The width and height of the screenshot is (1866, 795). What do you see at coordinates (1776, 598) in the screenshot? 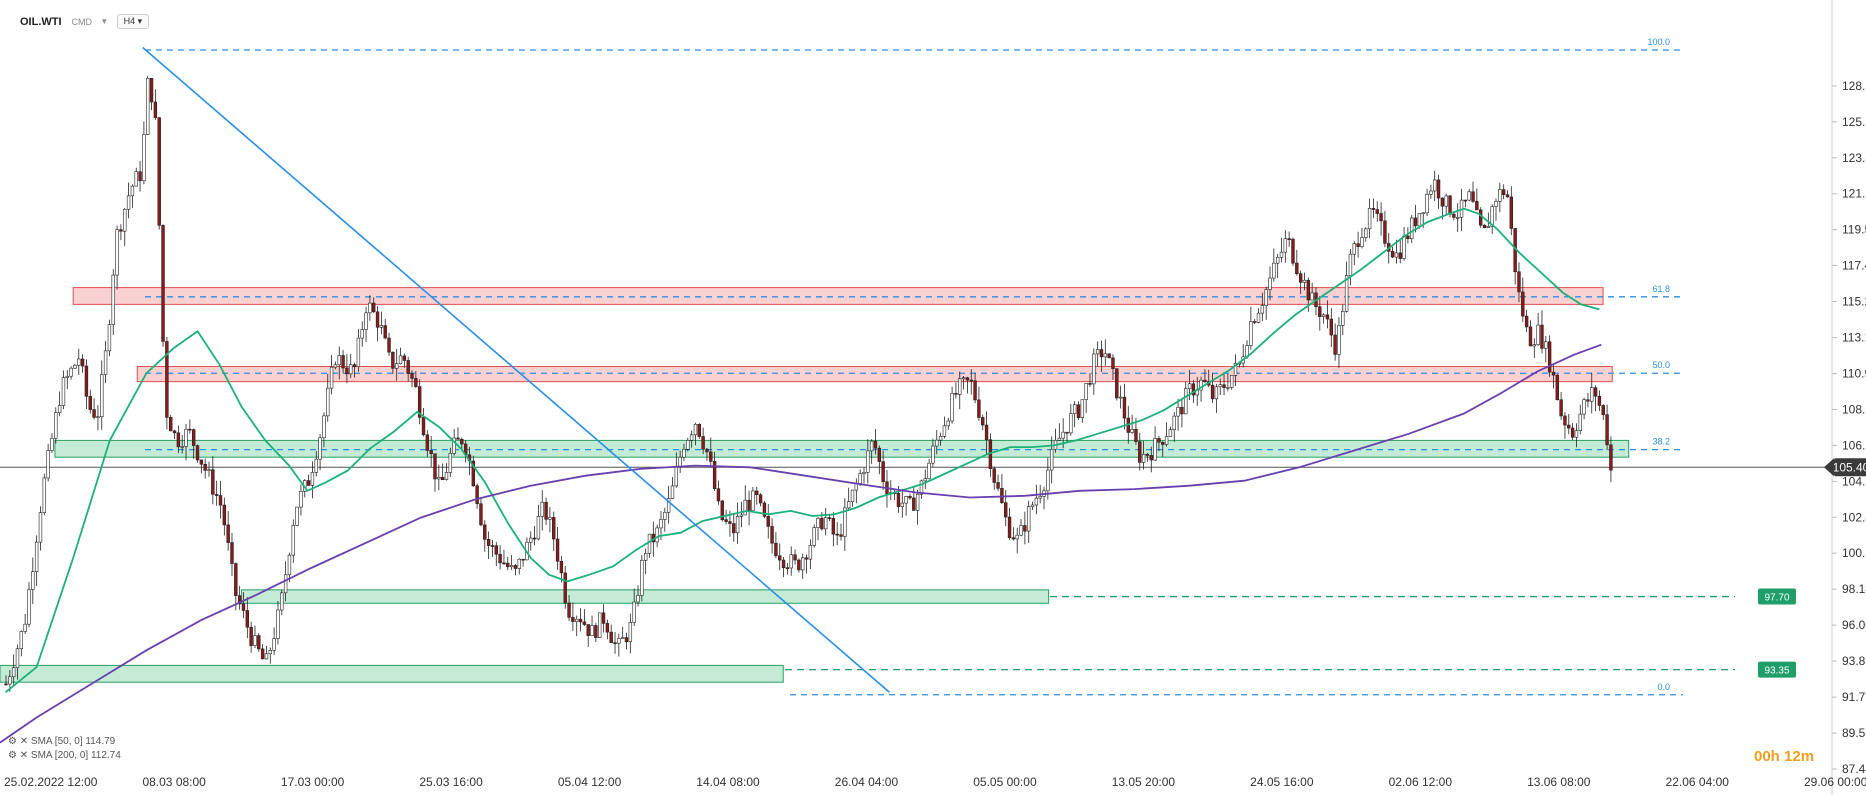
I see `support-level-tag-label: 97.70` at bounding box center [1776, 598].